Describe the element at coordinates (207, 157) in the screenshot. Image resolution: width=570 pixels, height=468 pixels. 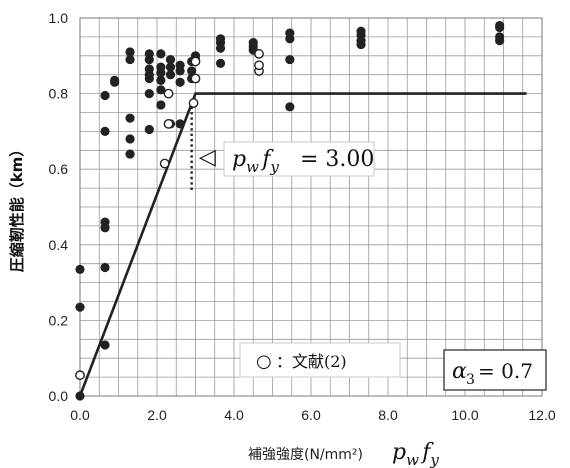
I see `threshold-arrow: ◁` at that location.